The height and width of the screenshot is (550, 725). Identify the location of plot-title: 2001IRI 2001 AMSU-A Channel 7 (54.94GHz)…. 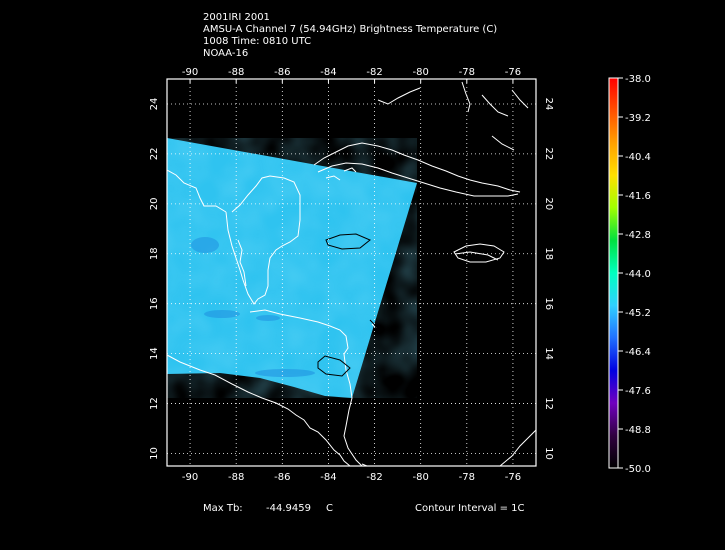
(350, 36).